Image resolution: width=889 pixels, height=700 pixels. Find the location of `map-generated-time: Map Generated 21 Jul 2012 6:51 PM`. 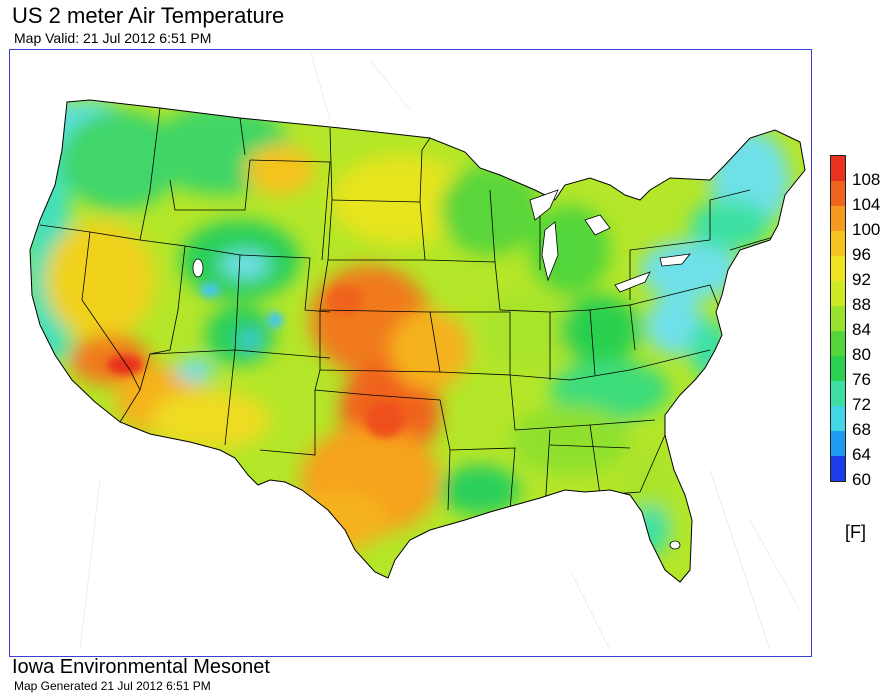

map-generated-time: Map Generated 21 Jul 2012 6:51 PM is located at coordinates (112, 686).